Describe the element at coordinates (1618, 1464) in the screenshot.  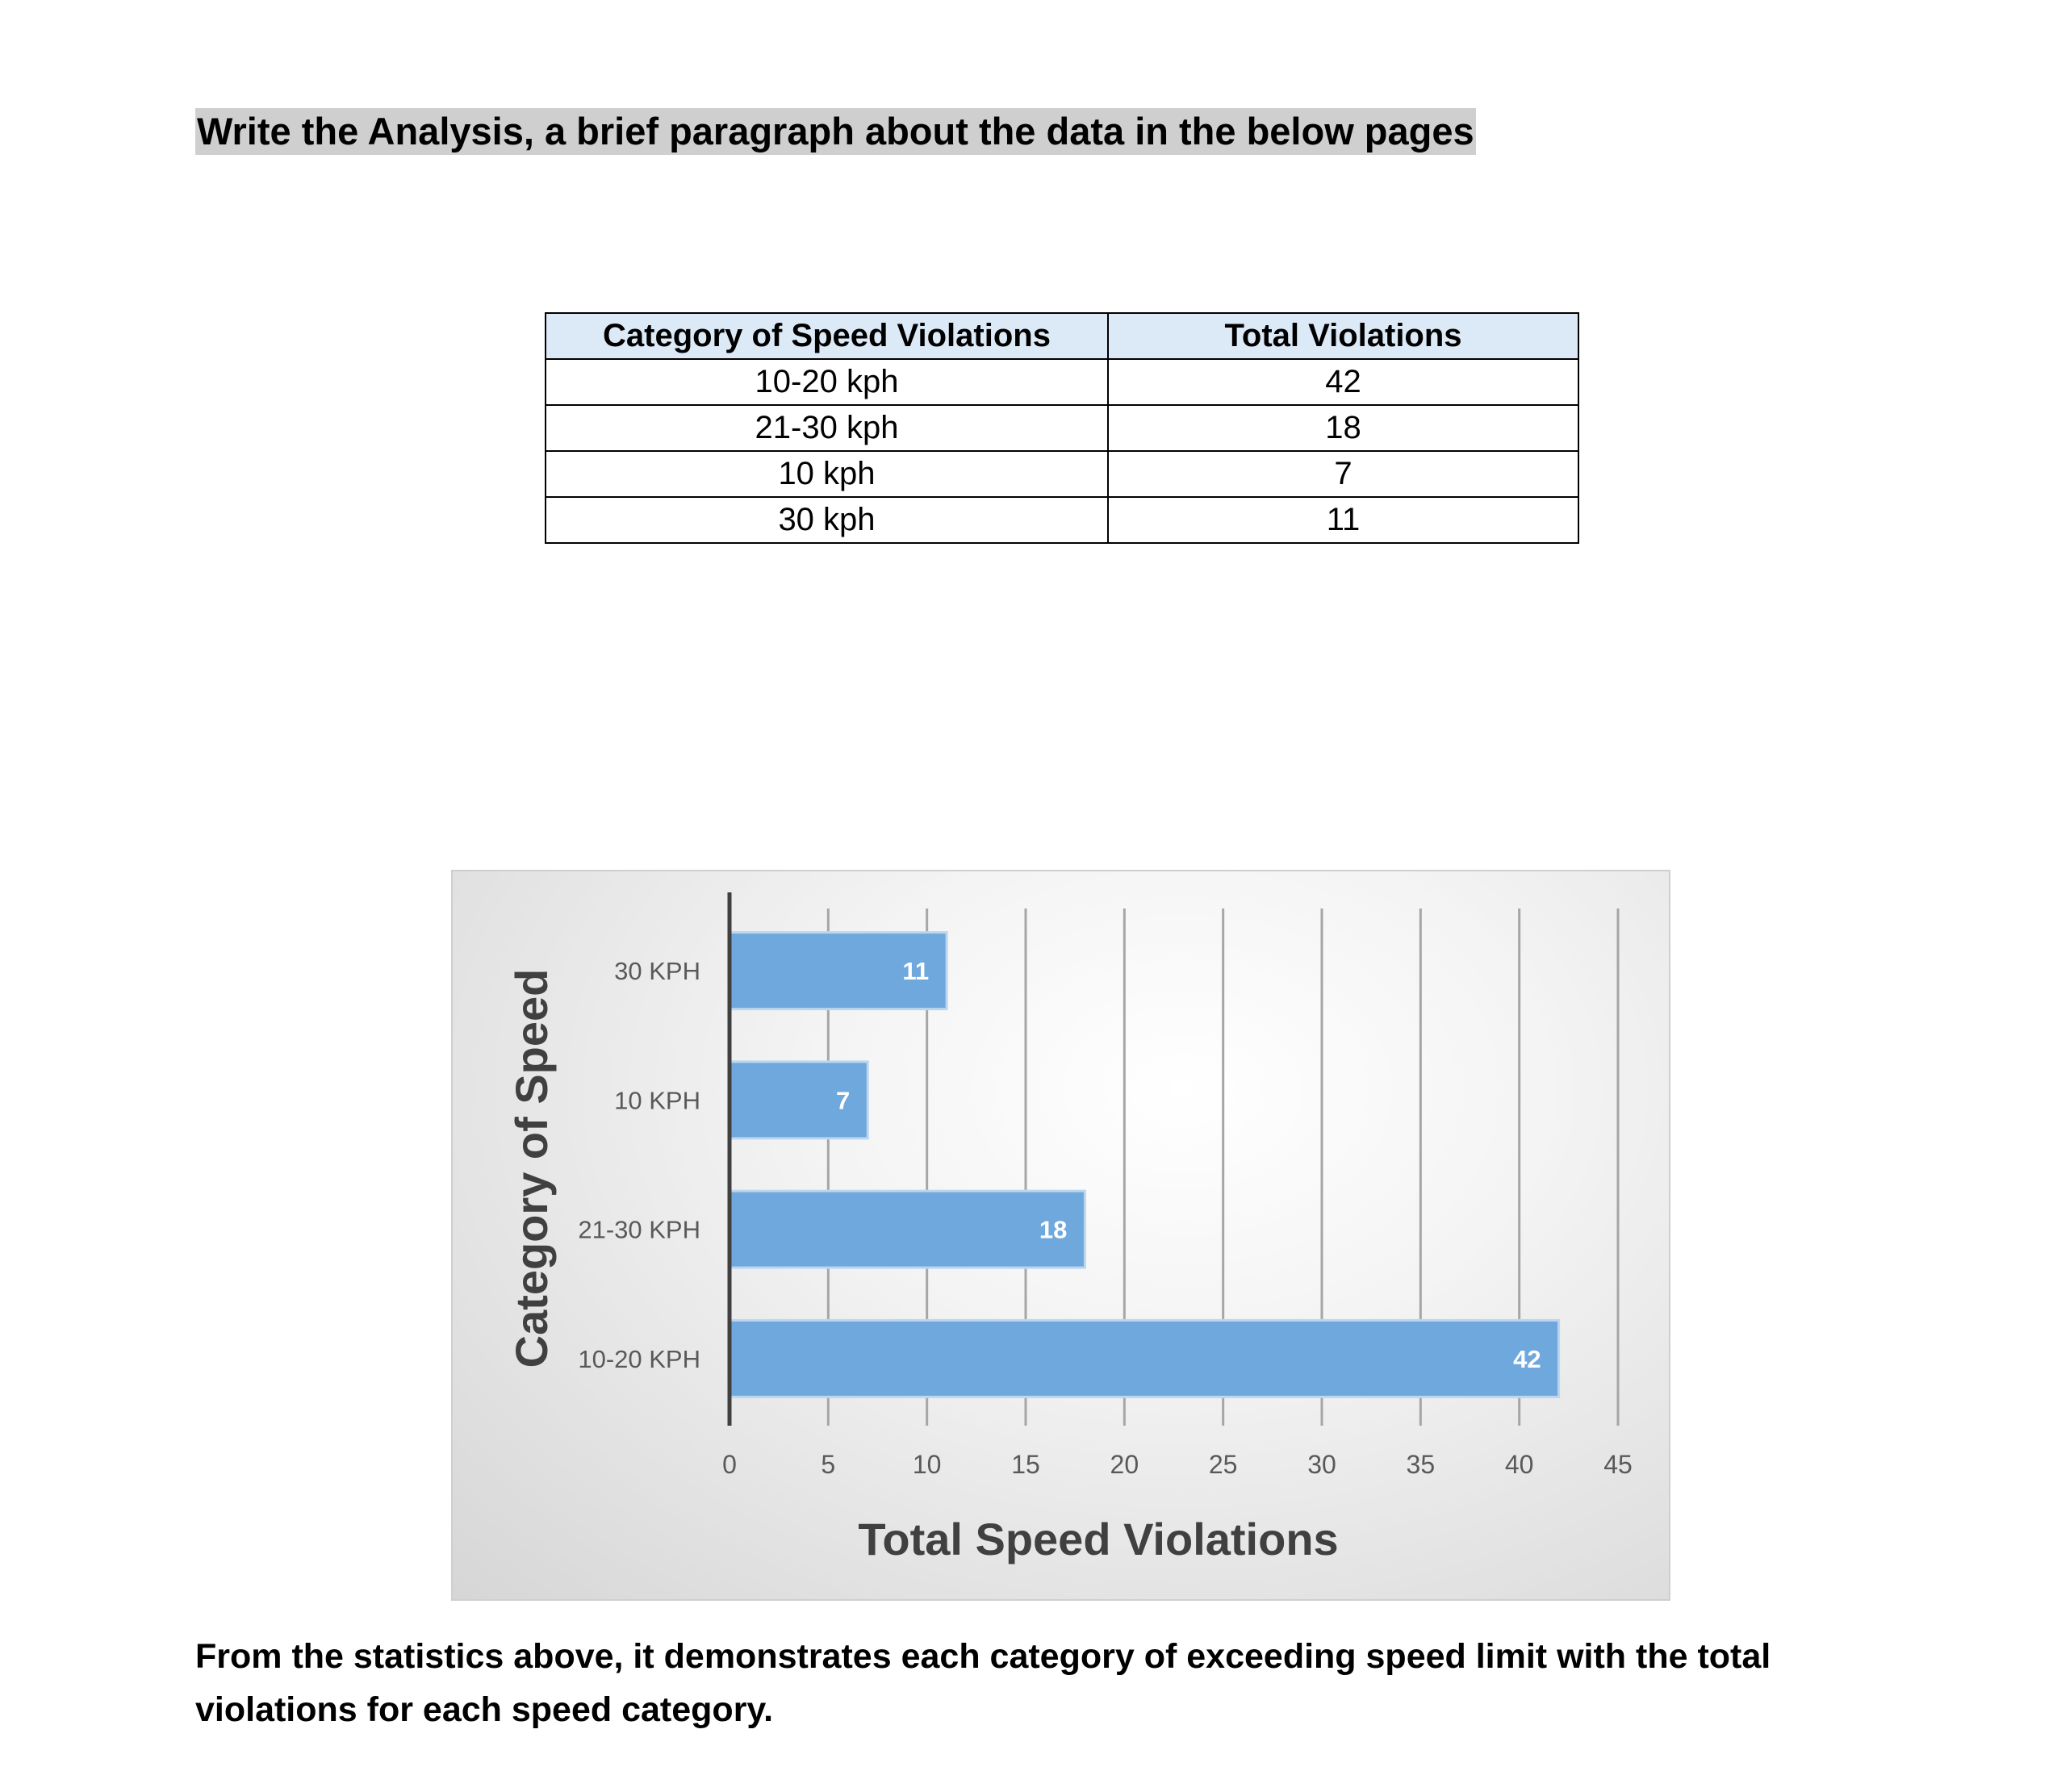
I see `x-tick-label: 45` at that location.